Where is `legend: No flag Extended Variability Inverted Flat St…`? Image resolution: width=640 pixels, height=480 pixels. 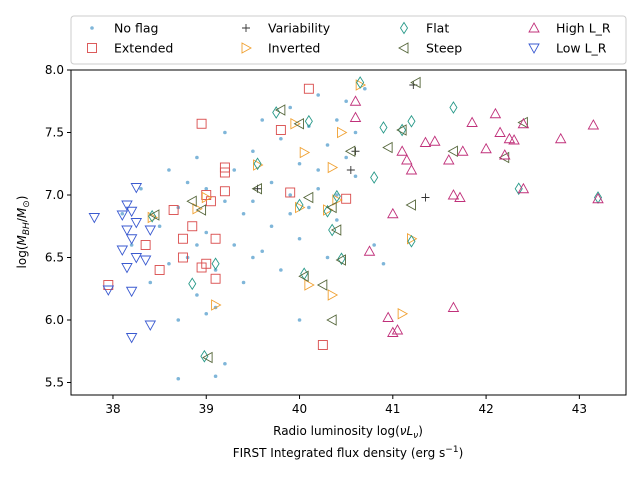 legend: No flag Extended Variability Inverted Flat St… is located at coordinates (348, 40).